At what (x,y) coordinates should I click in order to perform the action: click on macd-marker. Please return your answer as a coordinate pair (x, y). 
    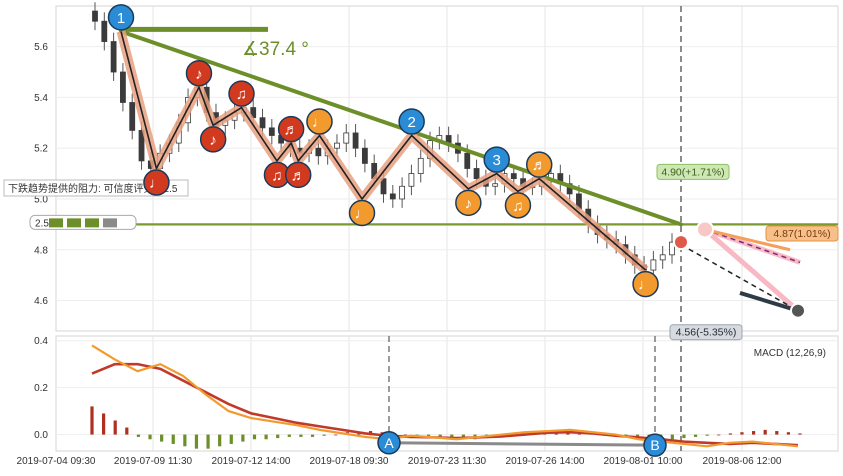
    Looking at the image, I should click on (389, 443).